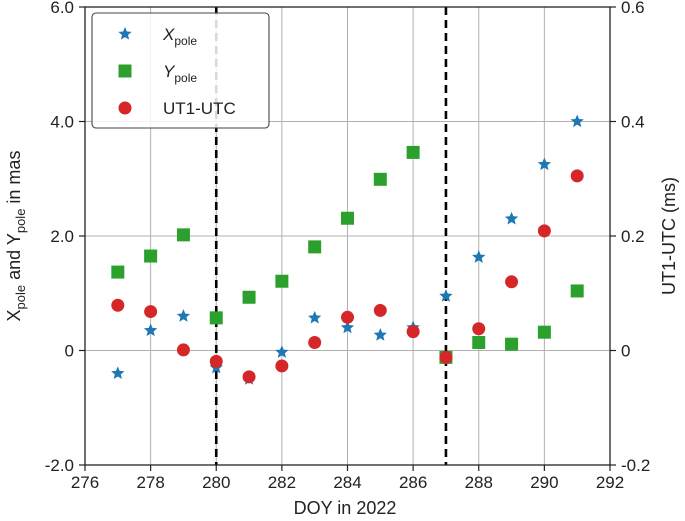 Image resolution: width=685 pixels, height=521 pixels. What do you see at coordinates (62, 236) in the screenshot?
I see `y-left-tick-label: 2.0` at bounding box center [62, 236].